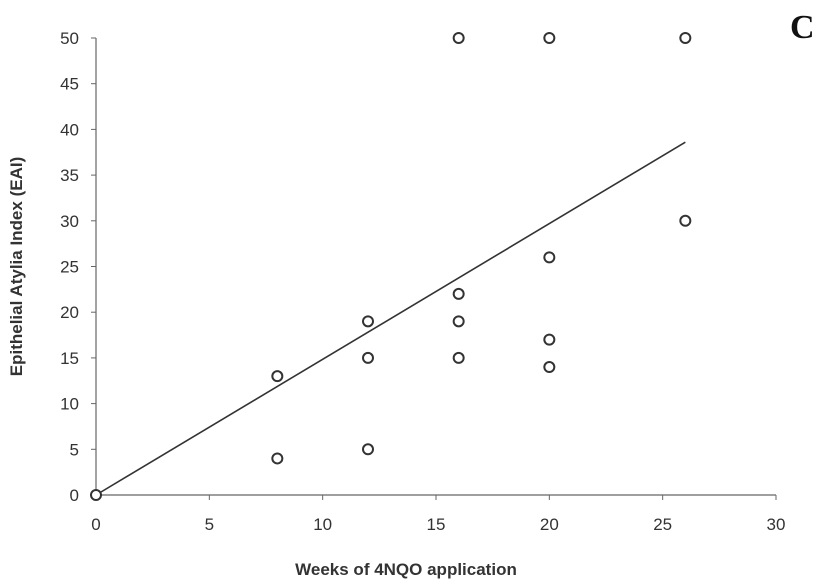 The height and width of the screenshot is (587, 826). Describe the element at coordinates (69, 84) in the screenshot. I see `y-tick-label: 45` at that location.